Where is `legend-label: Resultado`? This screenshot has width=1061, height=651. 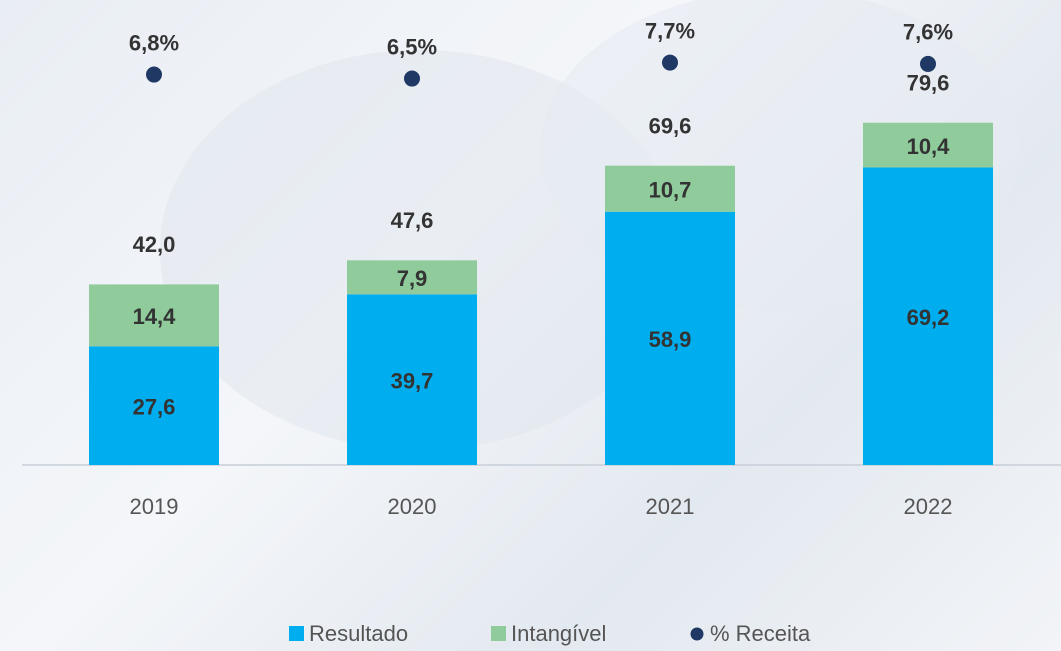
legend-label: Resultado is located at coordinates (358, 633).